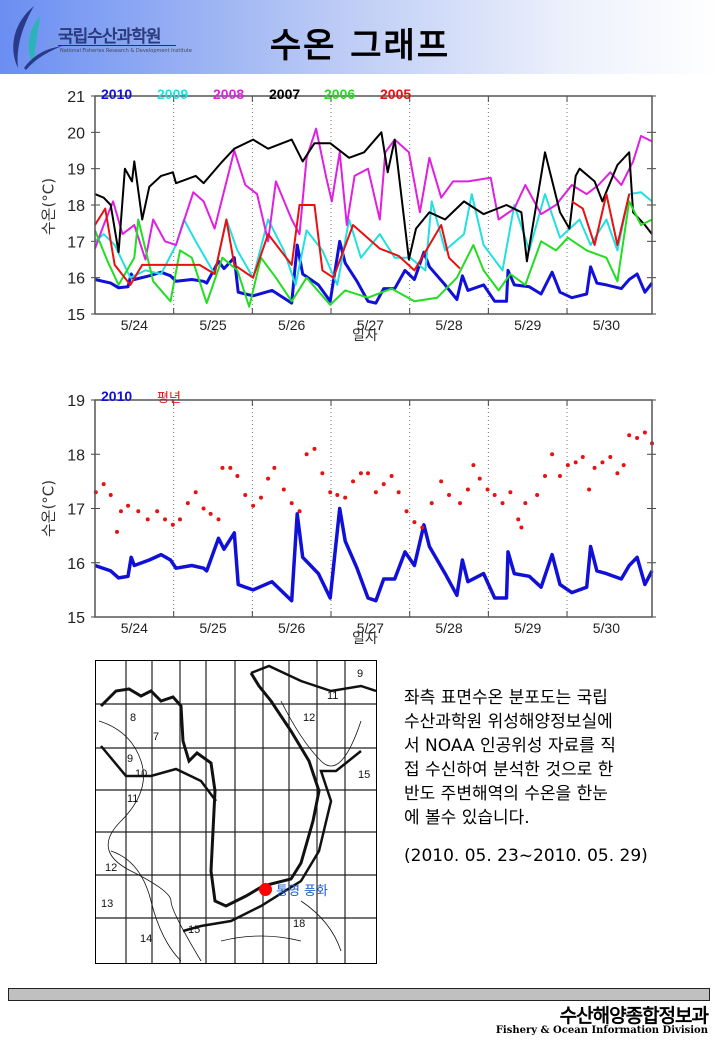  Describe the element at coordinates (370, 628) in the screenshot. I see `x-tick-label: 5/27` at that location.